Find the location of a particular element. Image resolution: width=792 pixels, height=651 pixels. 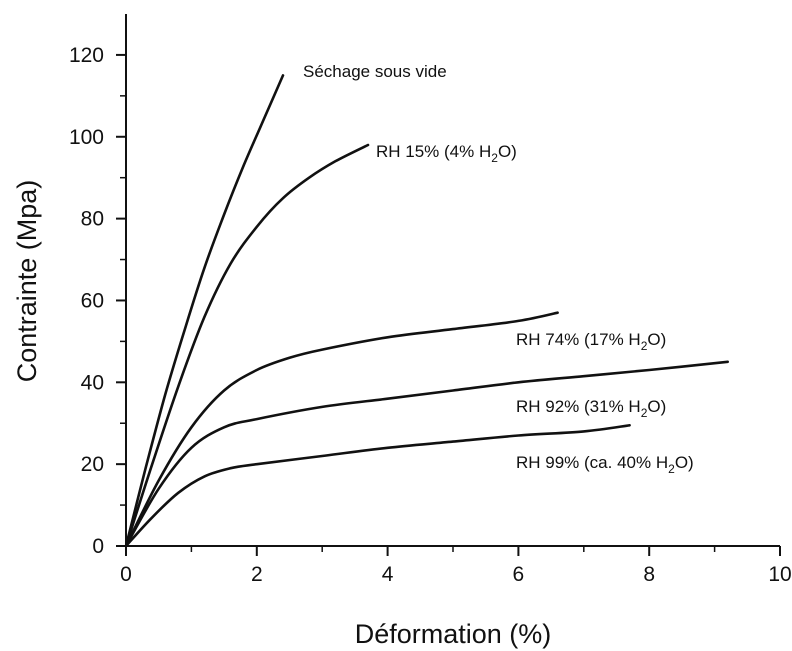

series-label: Séchage sous vide is located at coordinates (375, 71).